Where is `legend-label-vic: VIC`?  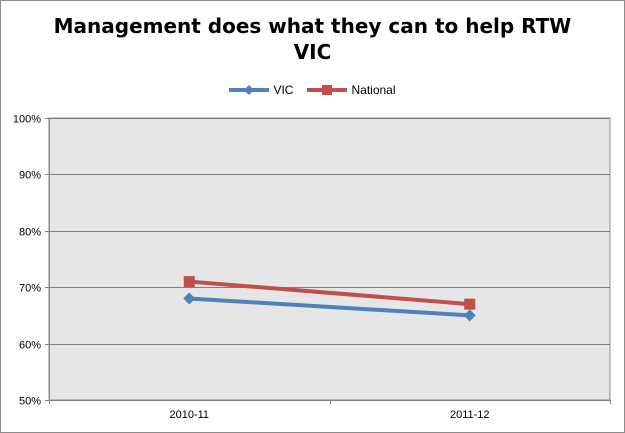
legend-label-vic: VIC is located at coordinates (283, 90).